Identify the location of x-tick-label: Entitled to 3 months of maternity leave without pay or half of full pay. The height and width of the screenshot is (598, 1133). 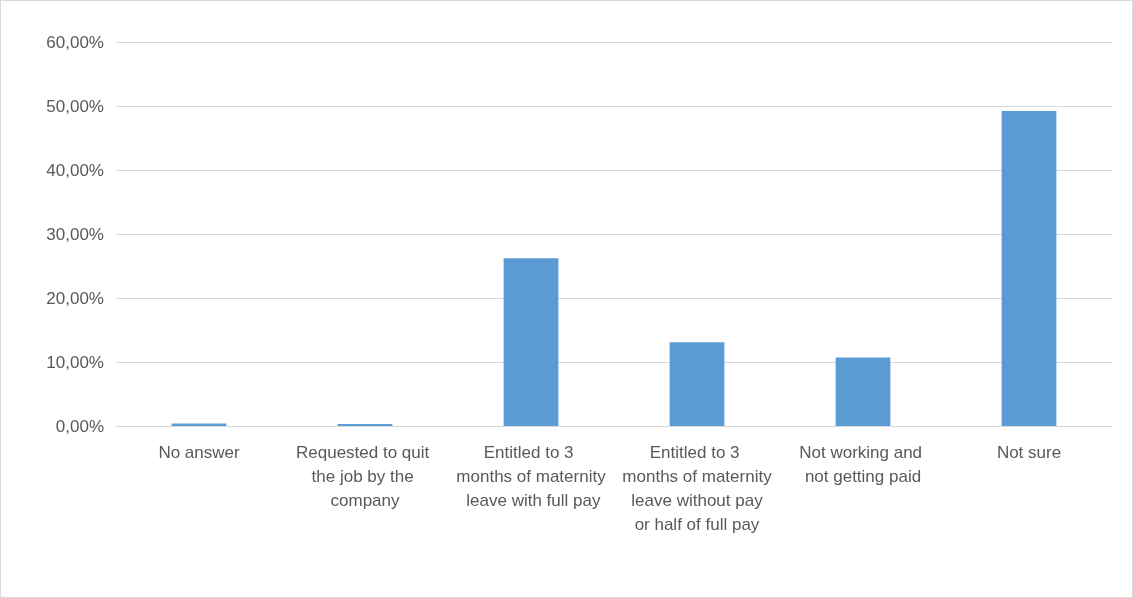
(697, 488).